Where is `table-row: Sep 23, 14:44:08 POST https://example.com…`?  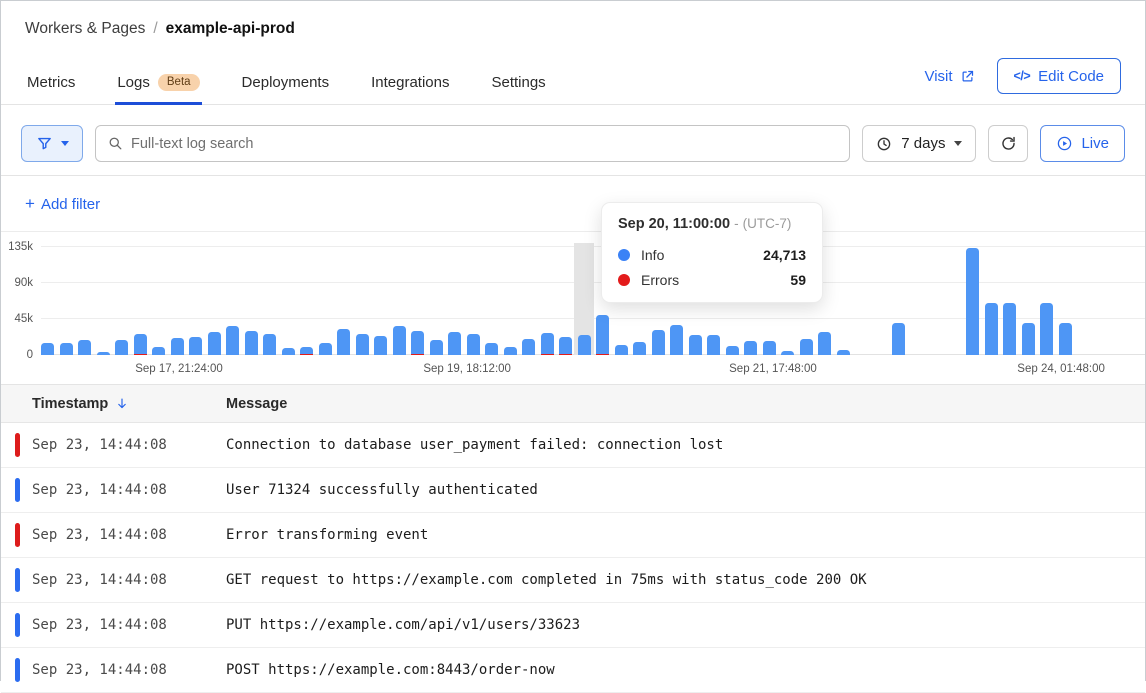 table-row: Sep 23, 14:44:08 POST https://example.com… is located at coordinates (573, 670).